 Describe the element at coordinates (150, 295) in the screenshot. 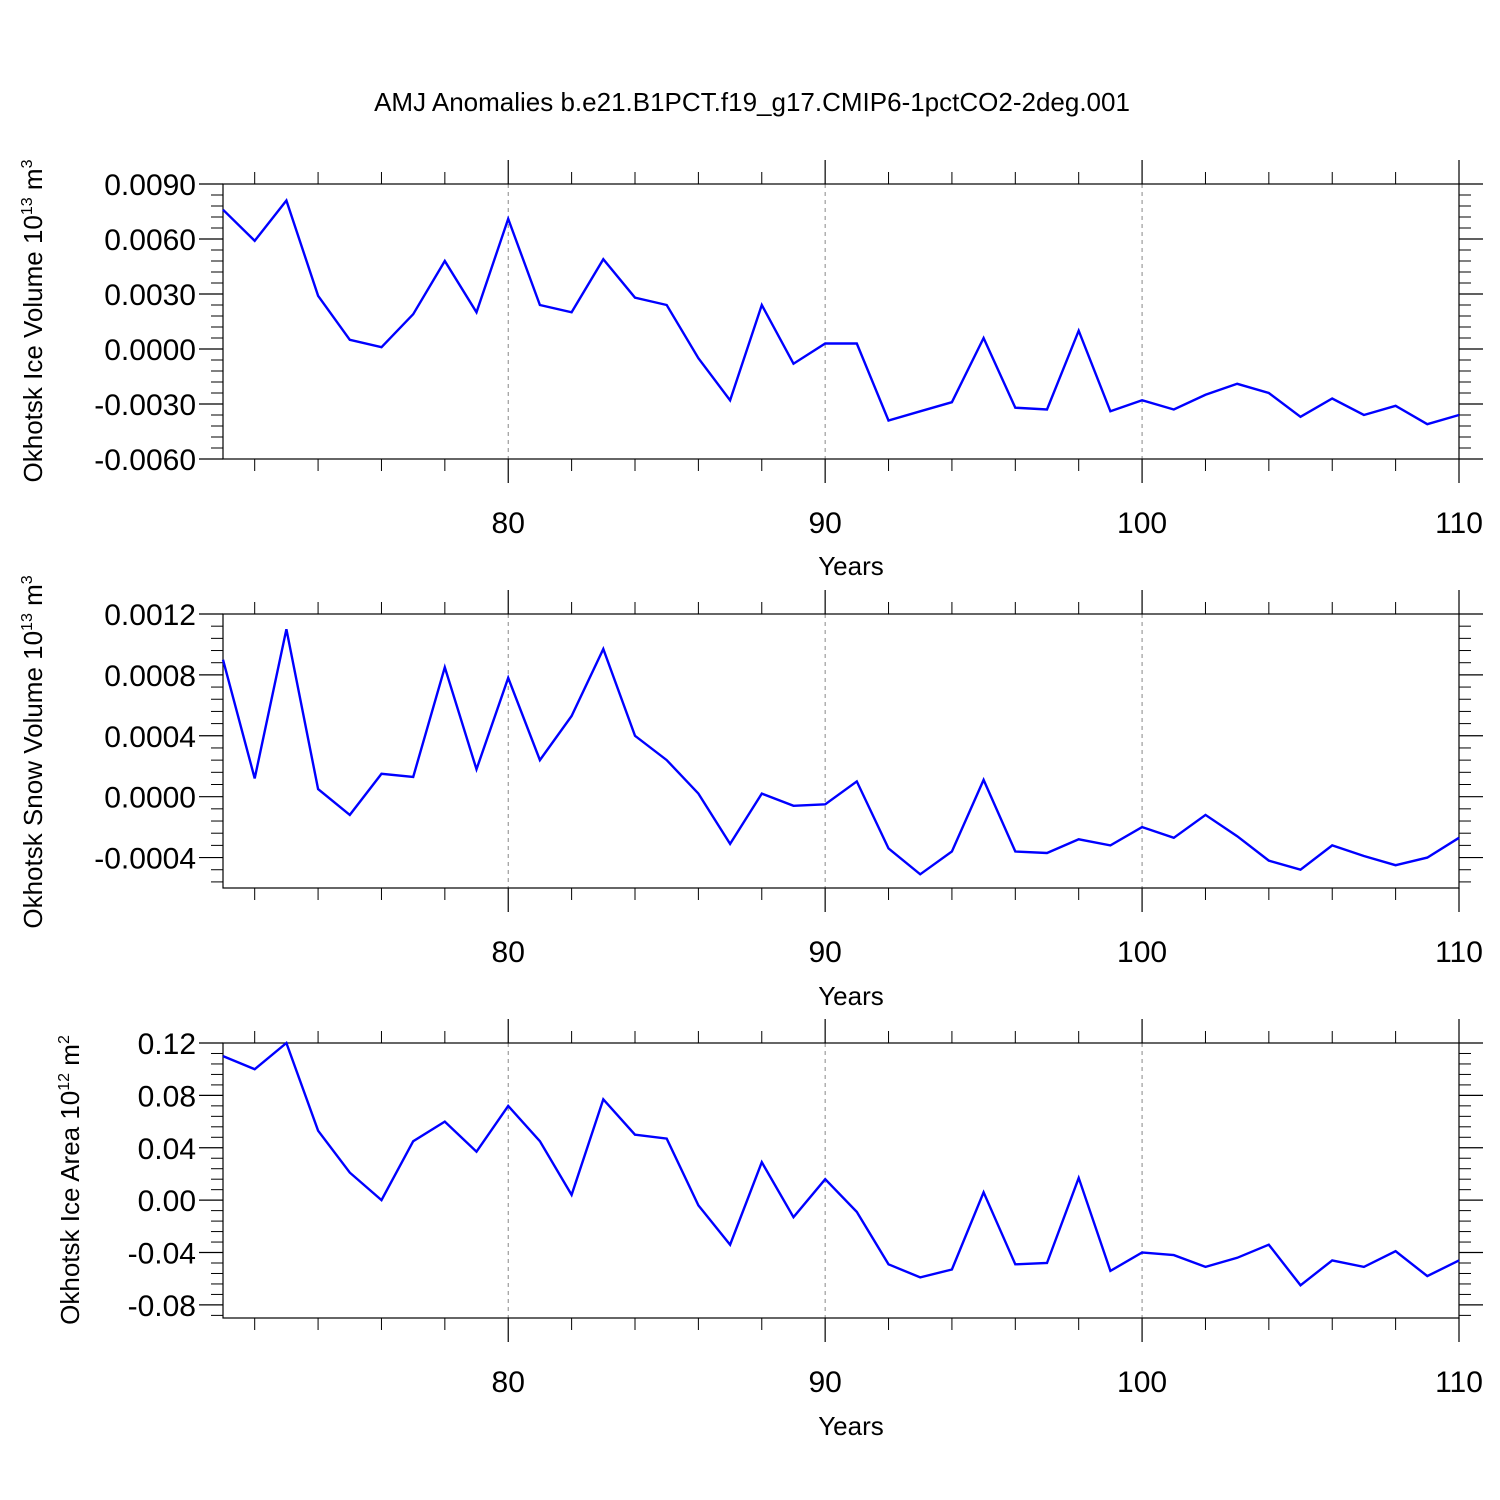

I see `y-tick-label: 0.0030` at that location.